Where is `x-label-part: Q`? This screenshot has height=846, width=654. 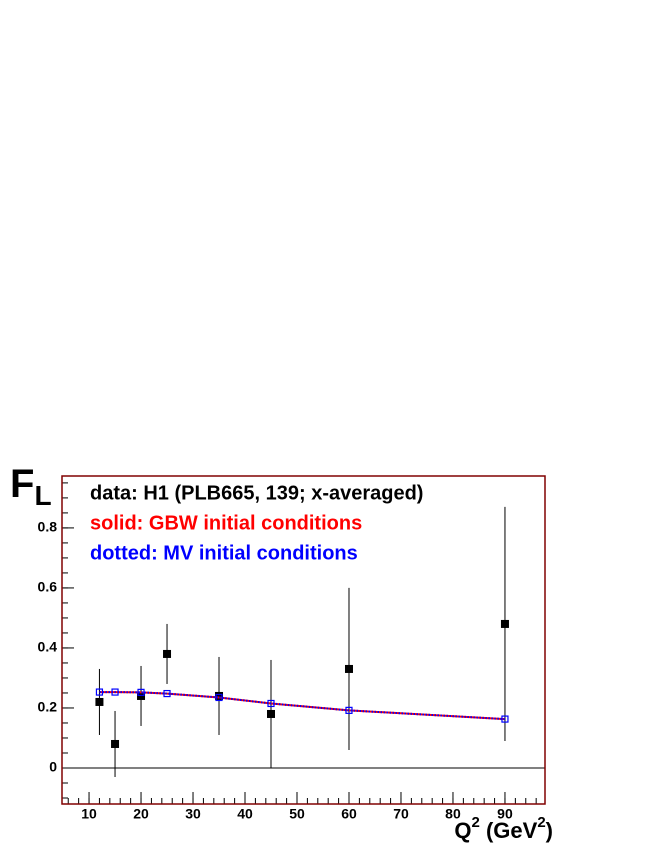 x-label-part: Q is located at coordinates (462, 830).